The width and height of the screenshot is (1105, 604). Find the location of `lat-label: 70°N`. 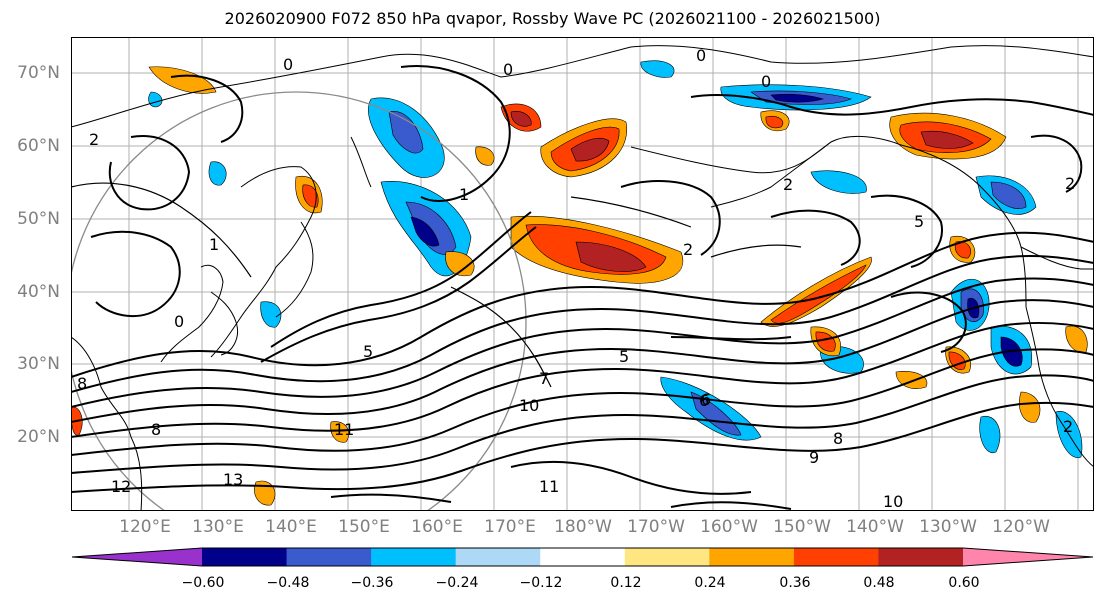

lat-label: 70°N is located at coordinates (38, 73).